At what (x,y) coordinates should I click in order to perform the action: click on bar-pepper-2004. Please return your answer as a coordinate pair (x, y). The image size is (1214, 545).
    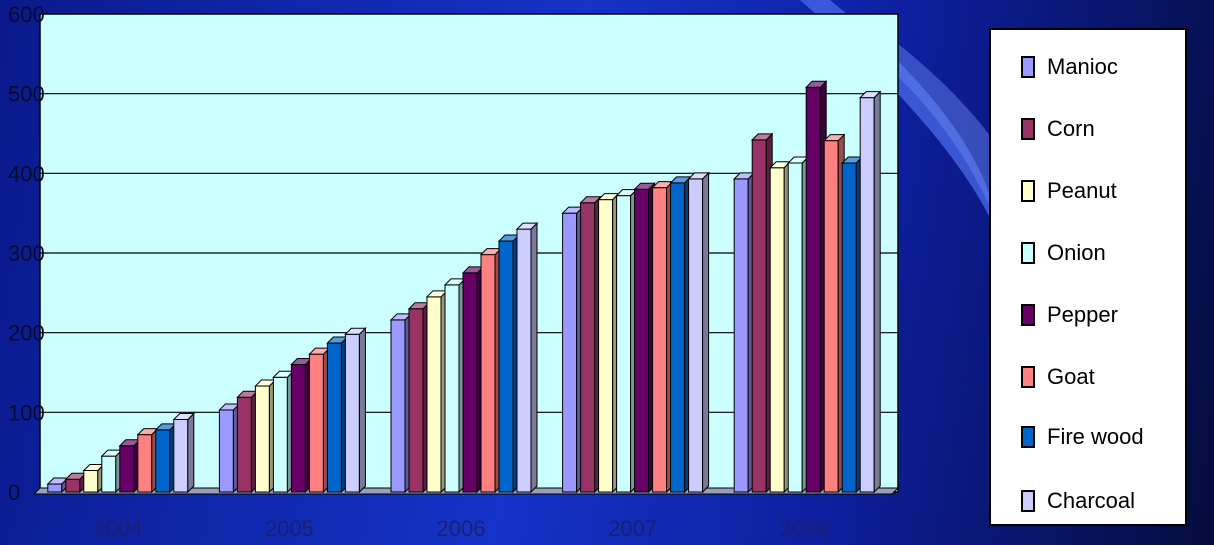
    Looking at the image, I should click on (130, 466).